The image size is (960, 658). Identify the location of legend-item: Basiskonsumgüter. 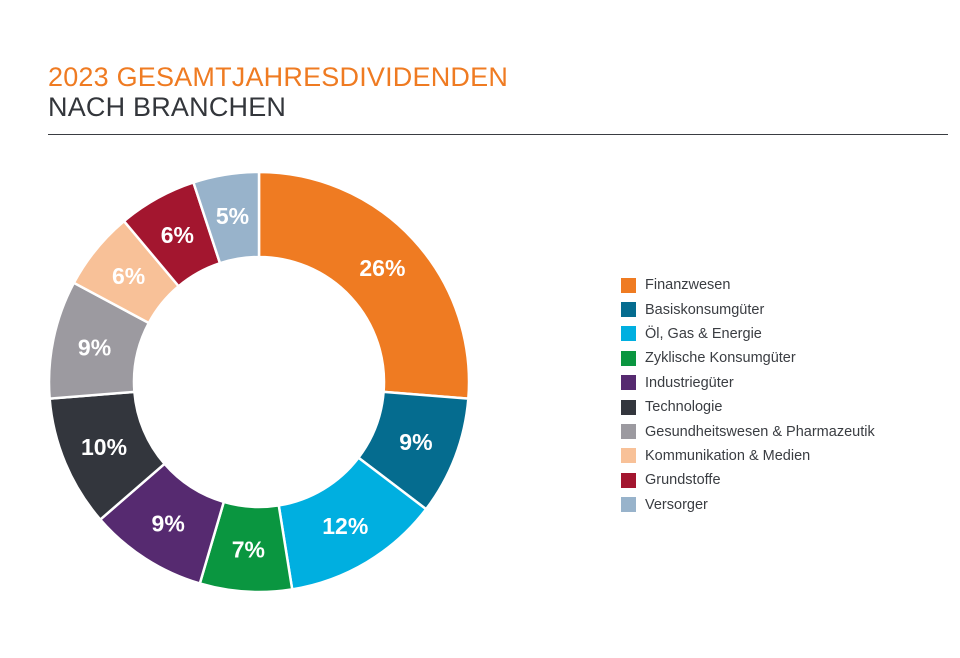
(748, 309).